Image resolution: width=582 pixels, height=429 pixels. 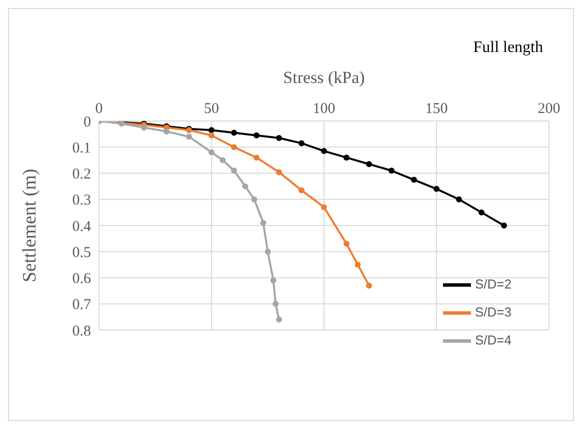 I want to click on y-tick-label: 0, so click(x=87, y=122).